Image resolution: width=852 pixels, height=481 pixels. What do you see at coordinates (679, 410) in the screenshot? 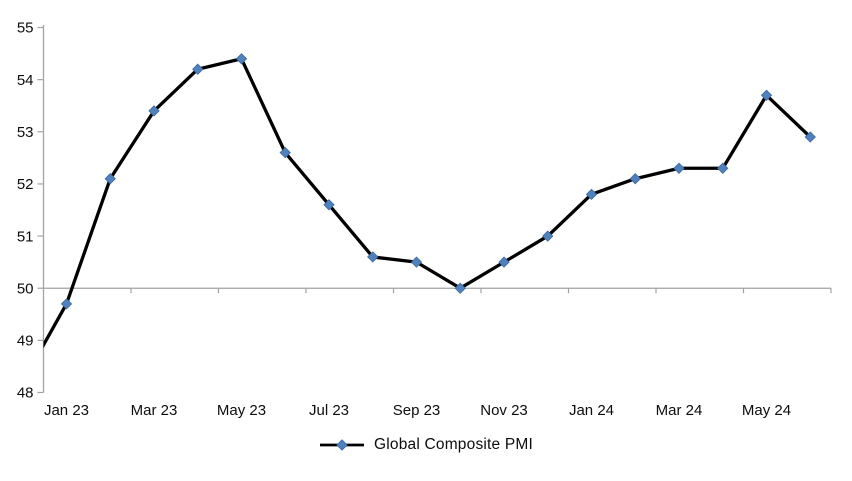
I see `x-tick-label: Mar 24` at bounding box center [679, 410].